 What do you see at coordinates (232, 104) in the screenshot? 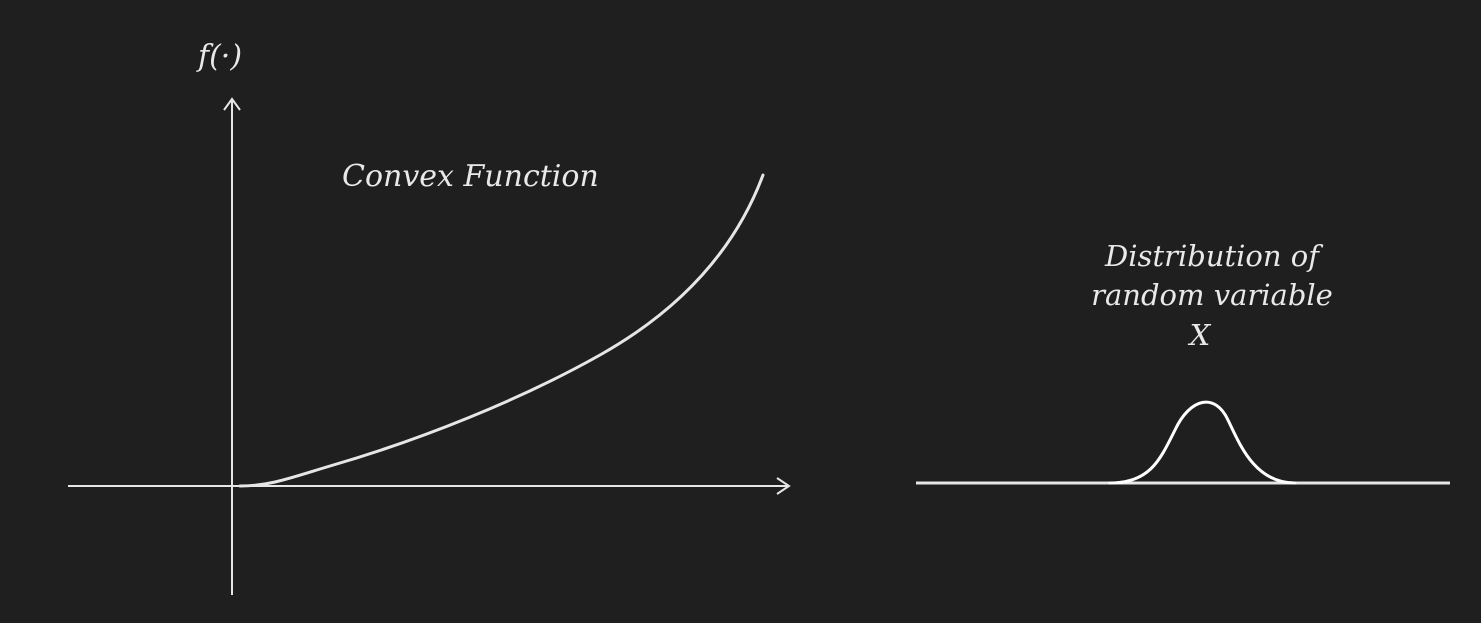
I see `y-axis-arrow-icon` at bounding box center [232, 104].